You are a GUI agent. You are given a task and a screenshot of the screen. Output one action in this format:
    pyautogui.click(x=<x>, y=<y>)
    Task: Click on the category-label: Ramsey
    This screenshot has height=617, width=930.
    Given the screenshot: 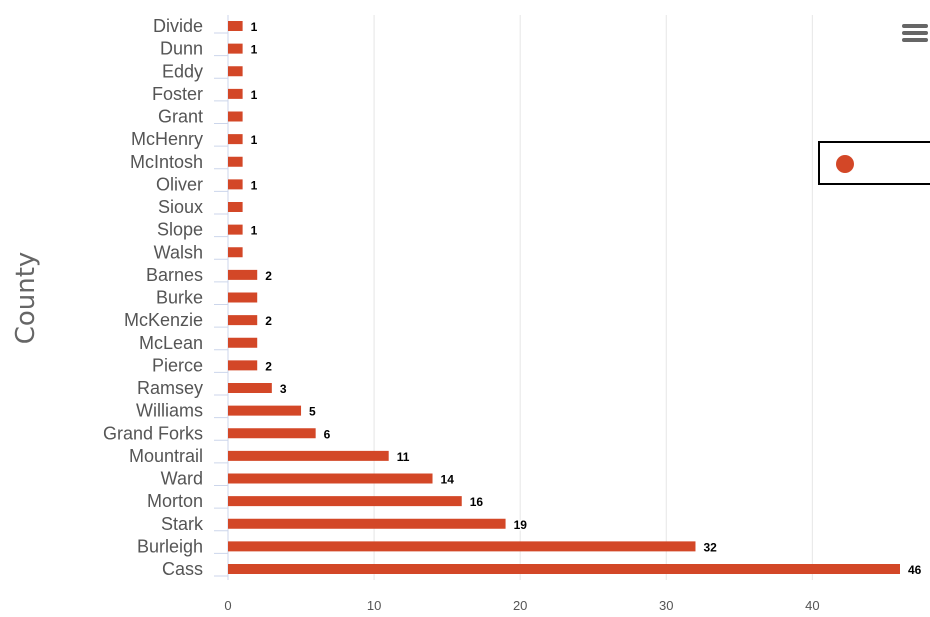 What is the action you would take?
    pyautogui.click(x=170, y=388)
    